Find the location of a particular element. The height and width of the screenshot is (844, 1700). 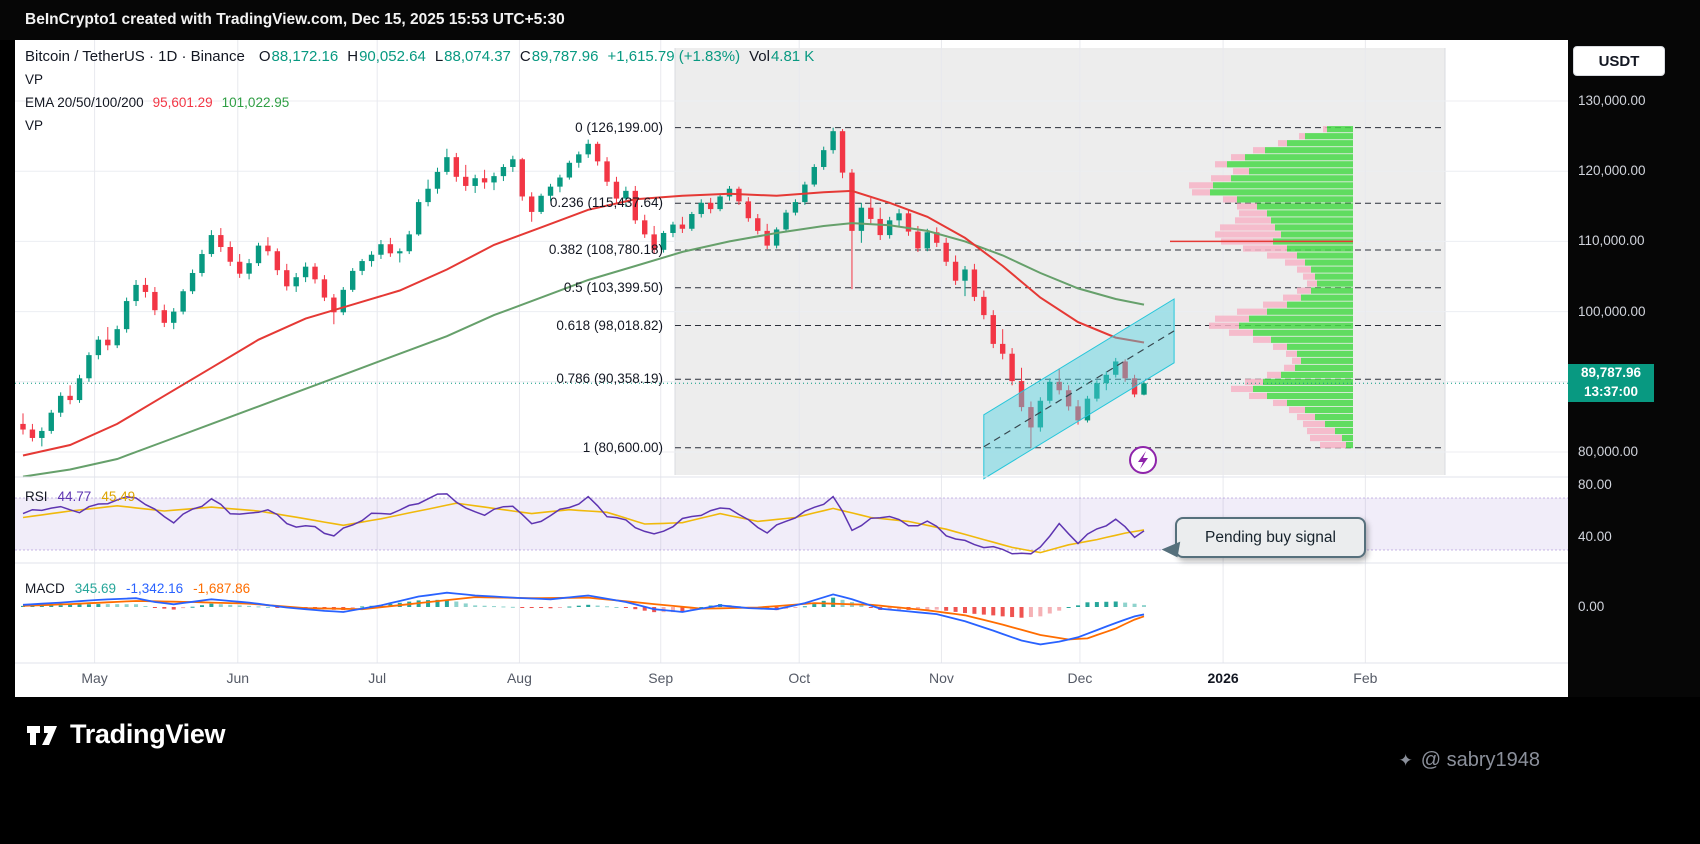

open-label: O is located at coordinates (264, 56).